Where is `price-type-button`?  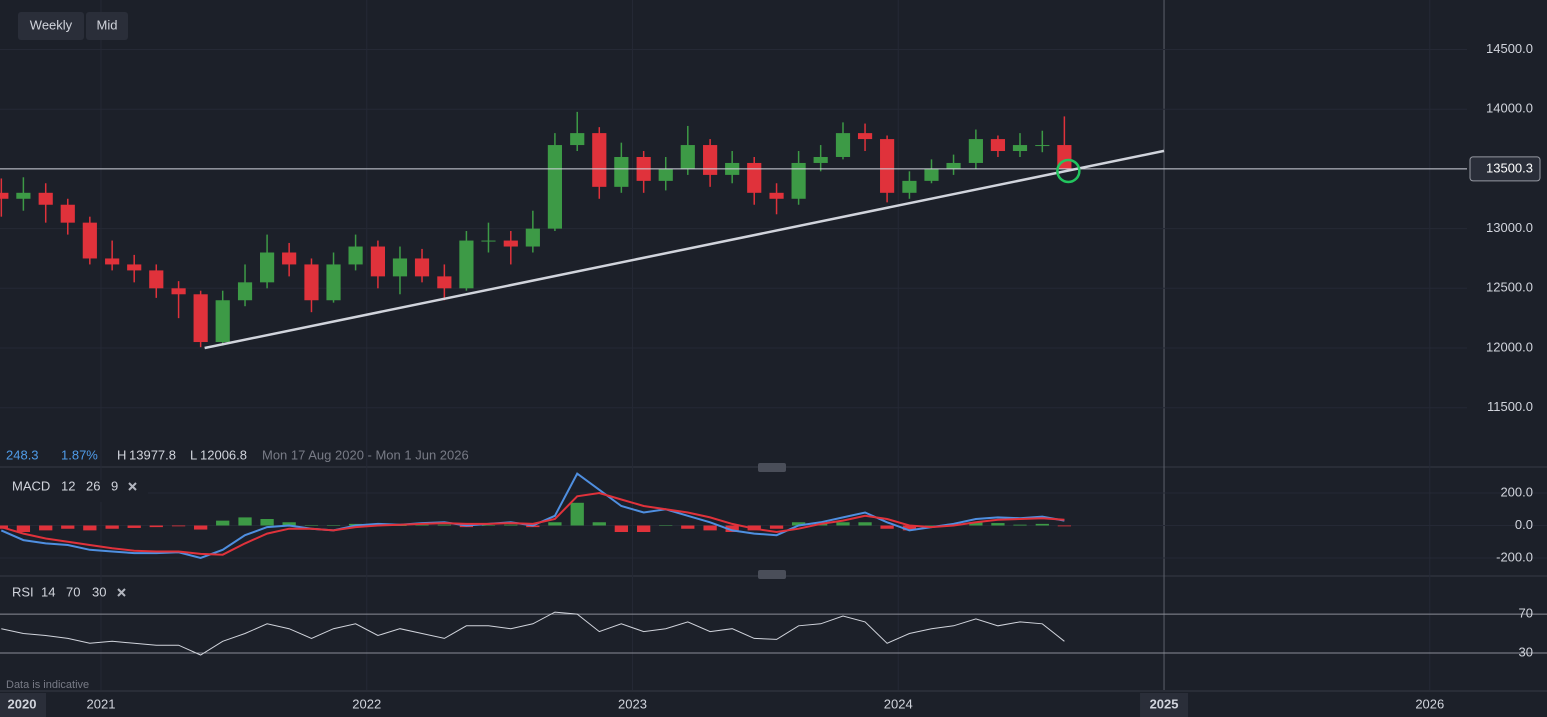
price-type-button is located at coordinates (107, 26).